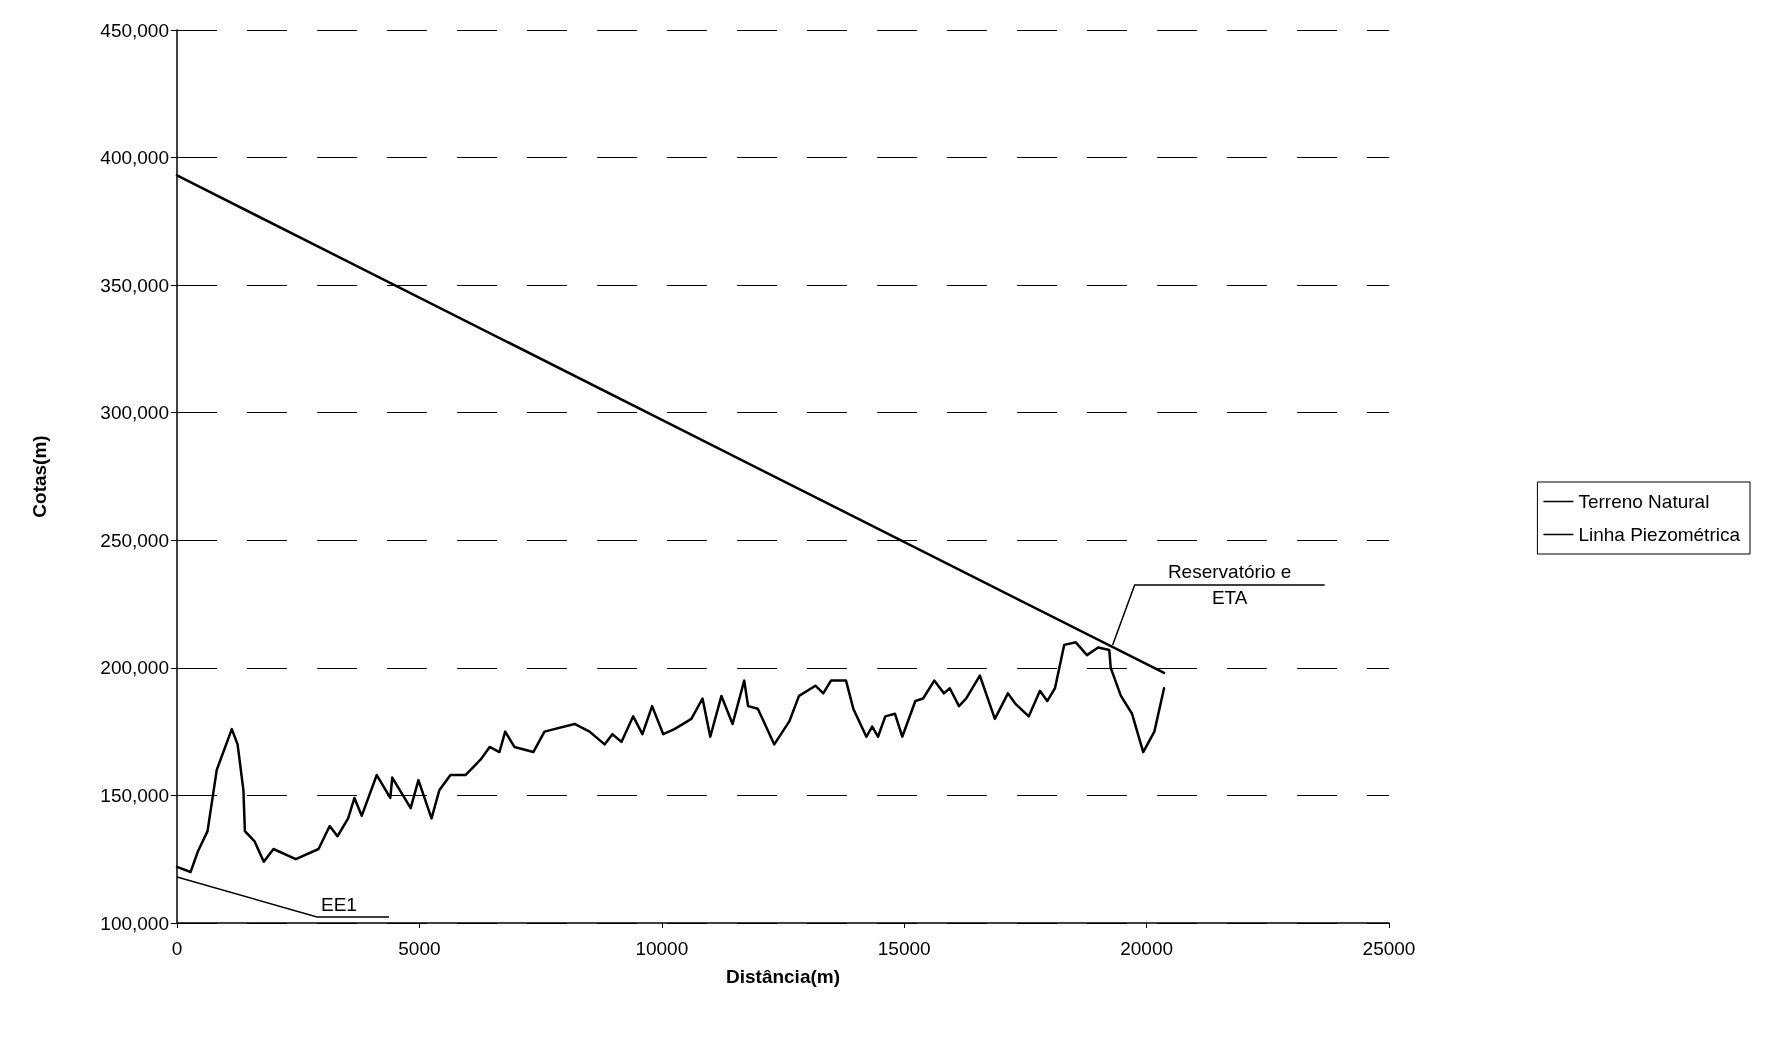  I want to click on annotation: Reservatório e ETA, so click(1229, 585).